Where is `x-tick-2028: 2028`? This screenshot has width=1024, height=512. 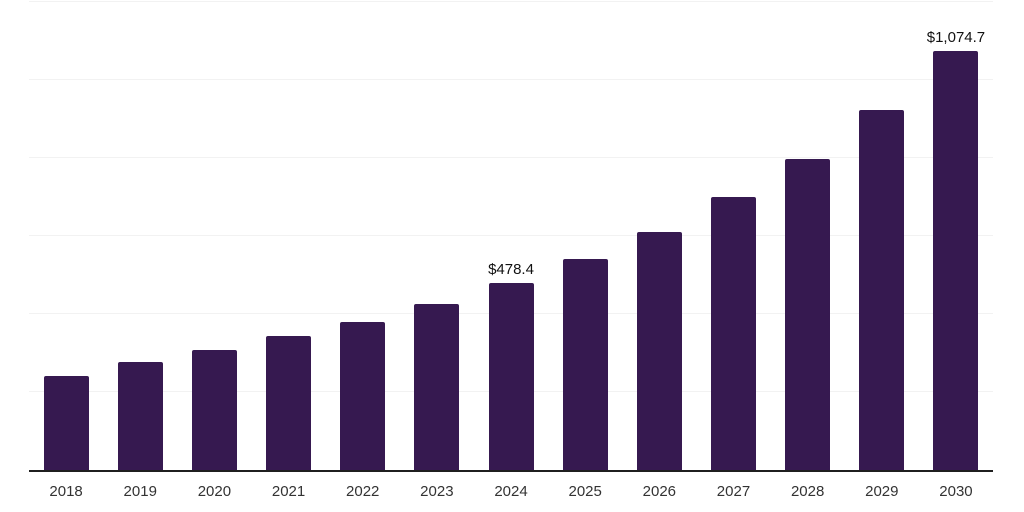 x-tick-2028: 2028 is located at coordinates (807, 491).